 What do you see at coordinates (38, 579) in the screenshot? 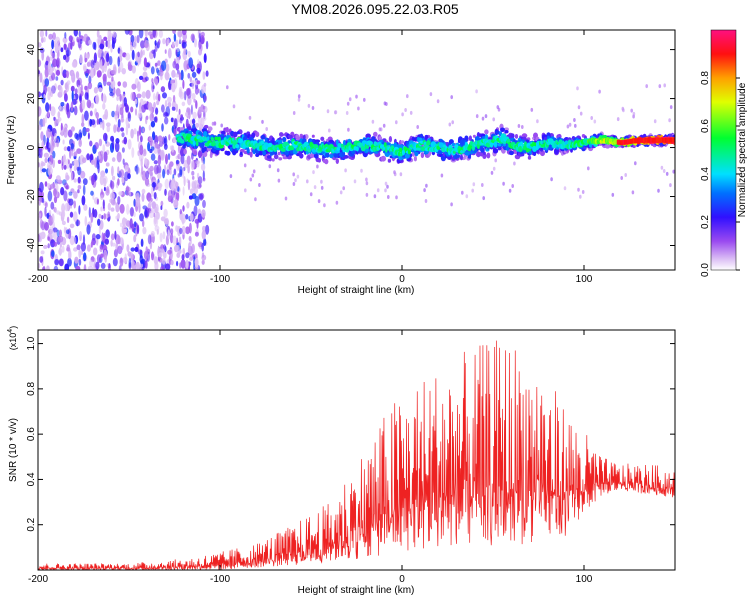
I see `x-tick-label: -200` at bounding box center [38, 579].